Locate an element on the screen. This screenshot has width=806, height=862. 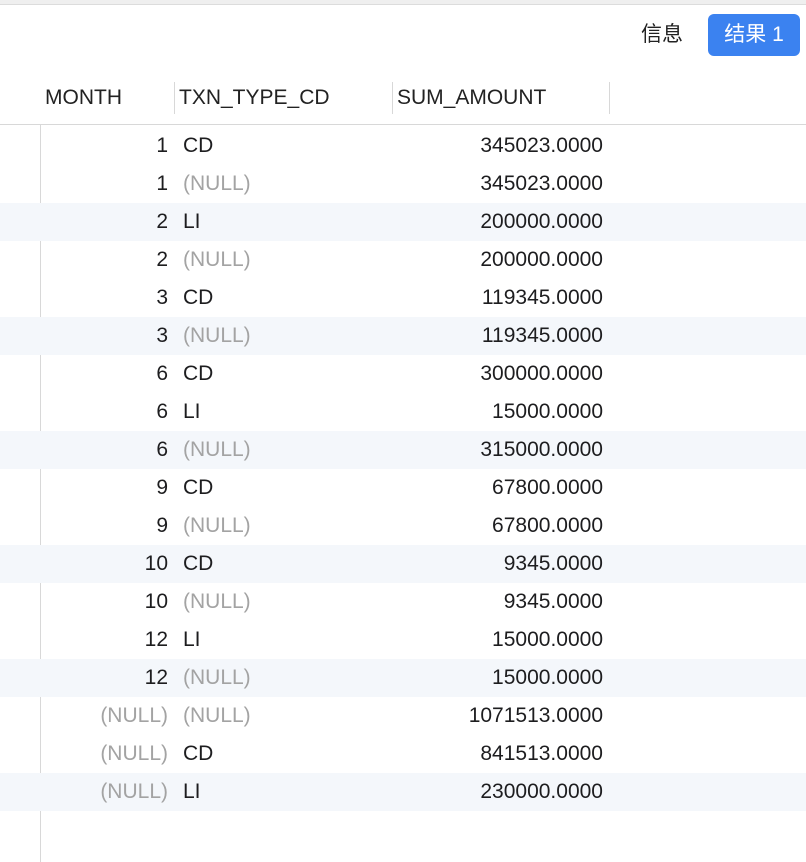
table-row: 9 CD 67800.0000 is located at coordinates (403, 488).